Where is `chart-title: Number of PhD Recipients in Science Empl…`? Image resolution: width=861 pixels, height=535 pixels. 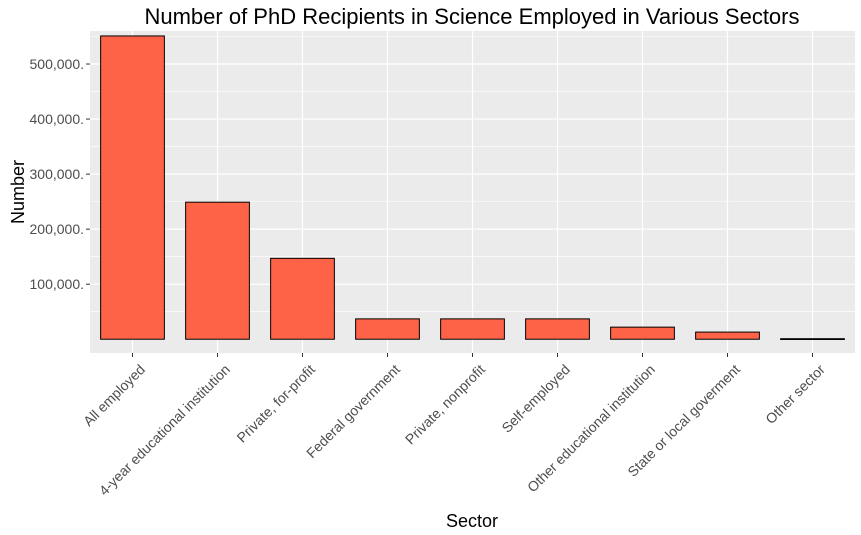
chart-title: Number of PhD Recipients in Science Empl… is located at coordinates (471, 16).